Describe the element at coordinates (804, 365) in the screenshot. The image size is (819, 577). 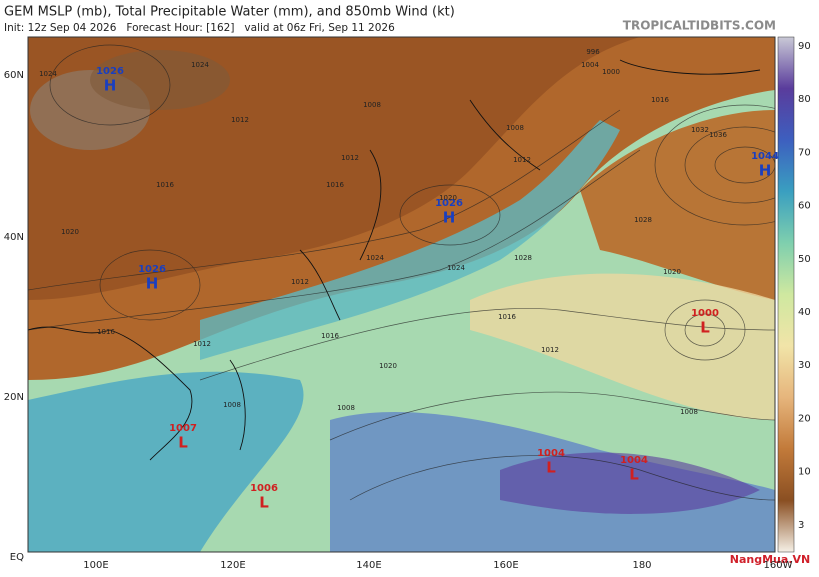
I see `colorbar-tick: 30` at that location.